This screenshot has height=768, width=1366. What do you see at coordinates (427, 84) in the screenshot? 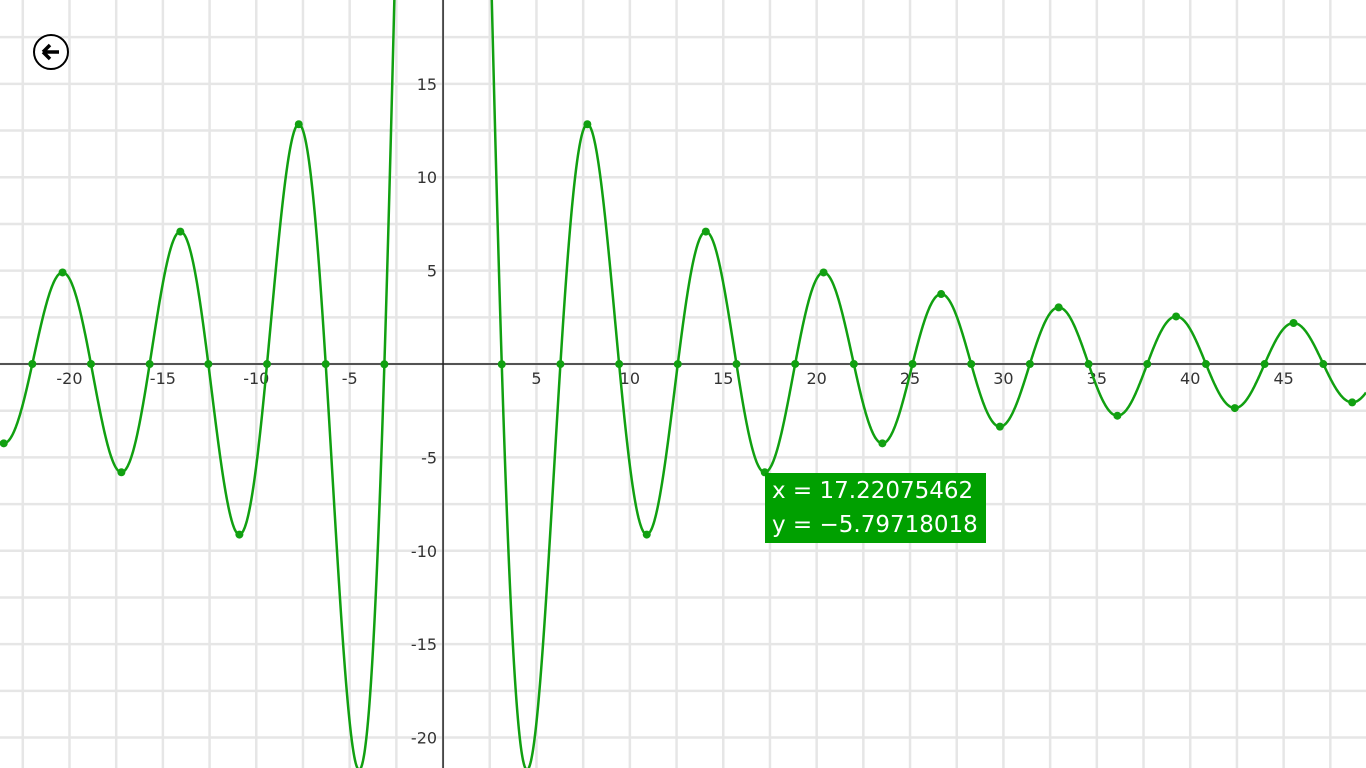
I see `y-tick-label: 15` at bounding box center [427, 84].